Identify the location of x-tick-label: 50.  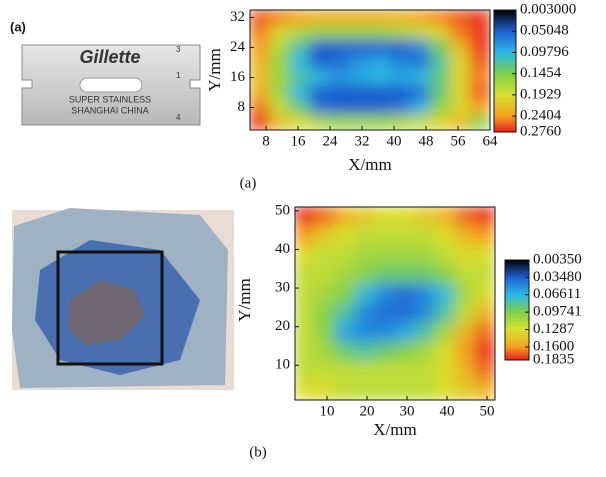
(487, 411).